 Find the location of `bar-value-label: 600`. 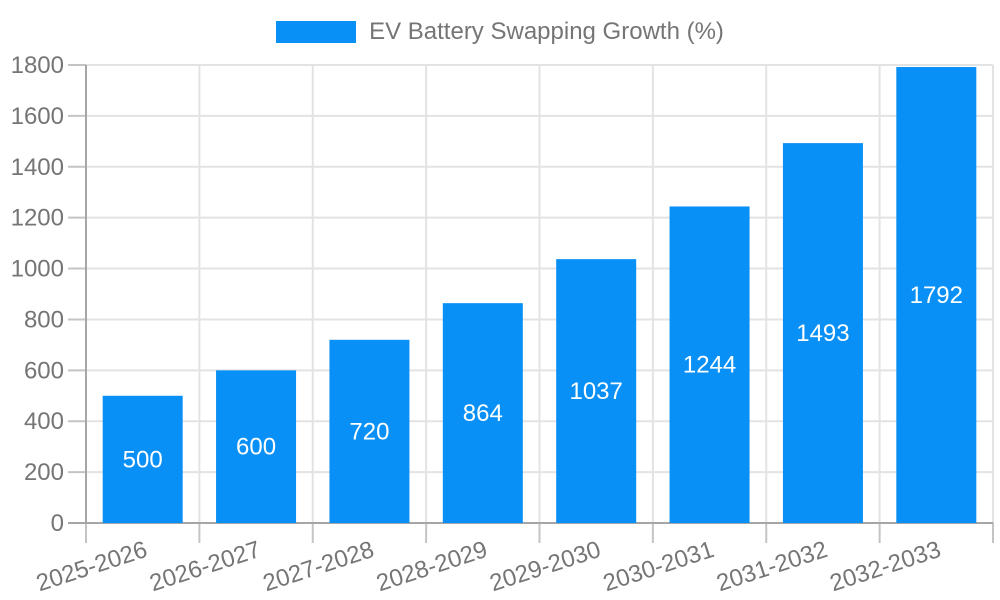

bar-value-label: 600 is located at coordinates (256, 447).